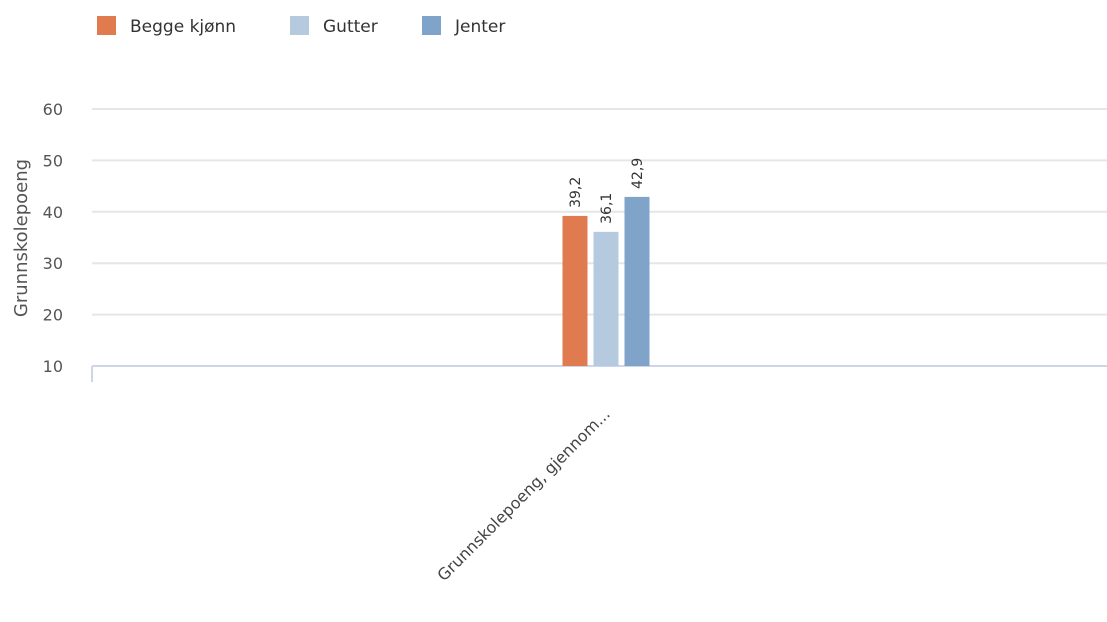 Image resolution: width=1107 pixels, height=622 pixels. What do you see at coordinates (53, 315) in the screenshot?
I see `y-tick-label: 20` at bounding box center [53, 315].